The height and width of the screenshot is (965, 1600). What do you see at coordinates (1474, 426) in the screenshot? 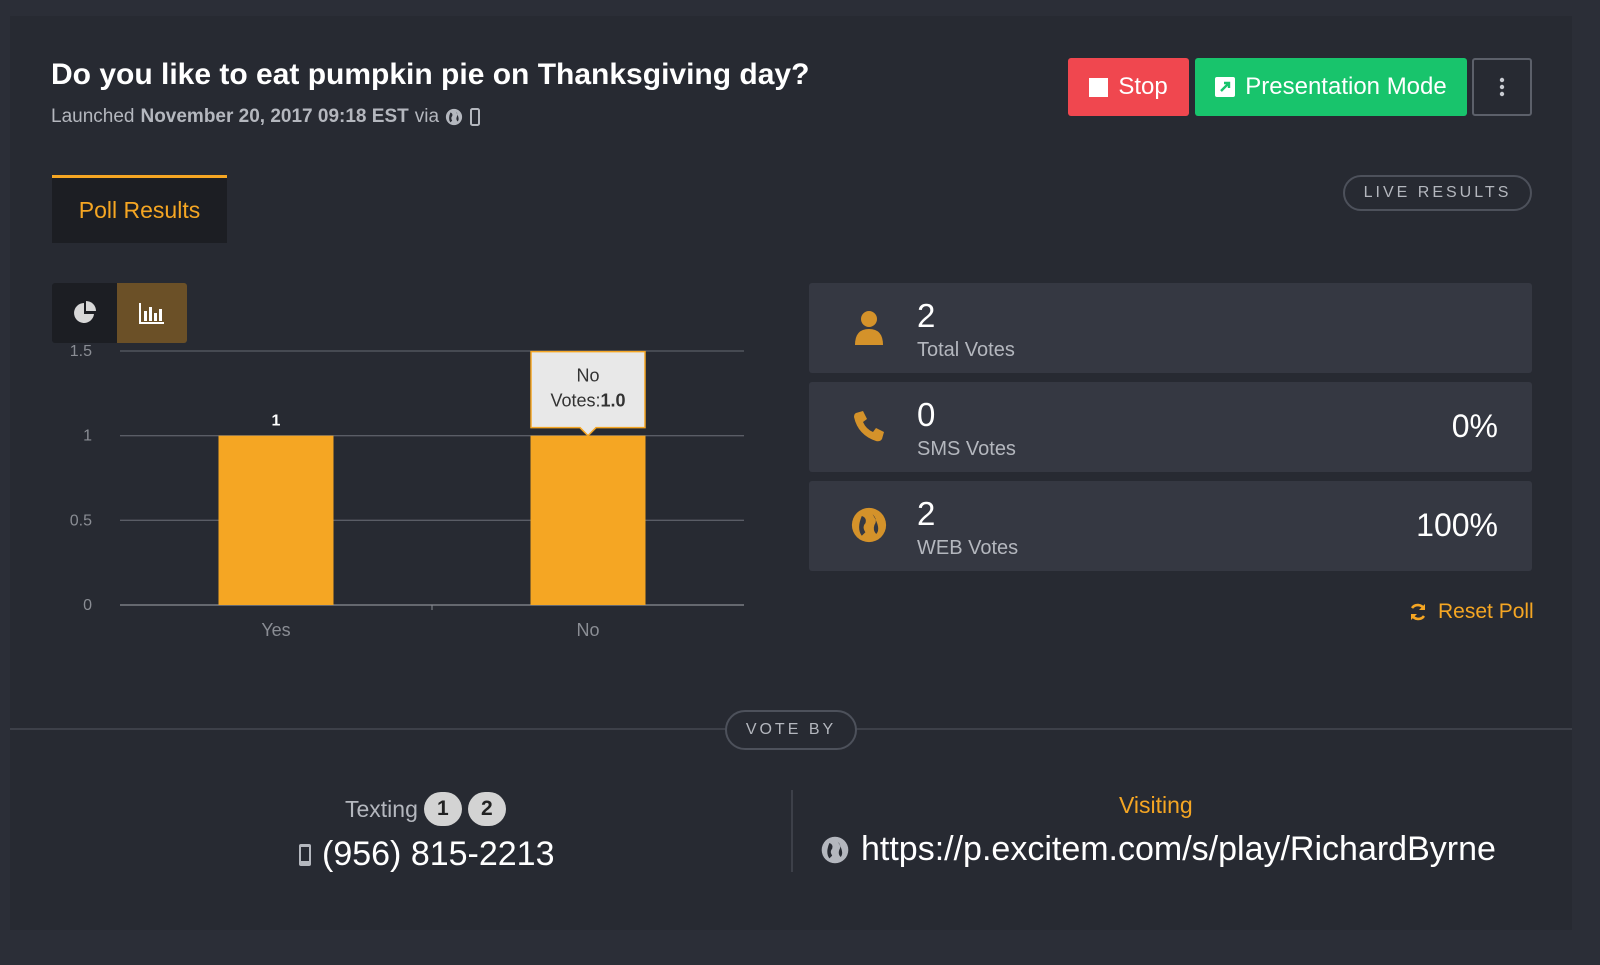
I see `sms-votes-percent: 0%` at bounding box center [1474, 426].